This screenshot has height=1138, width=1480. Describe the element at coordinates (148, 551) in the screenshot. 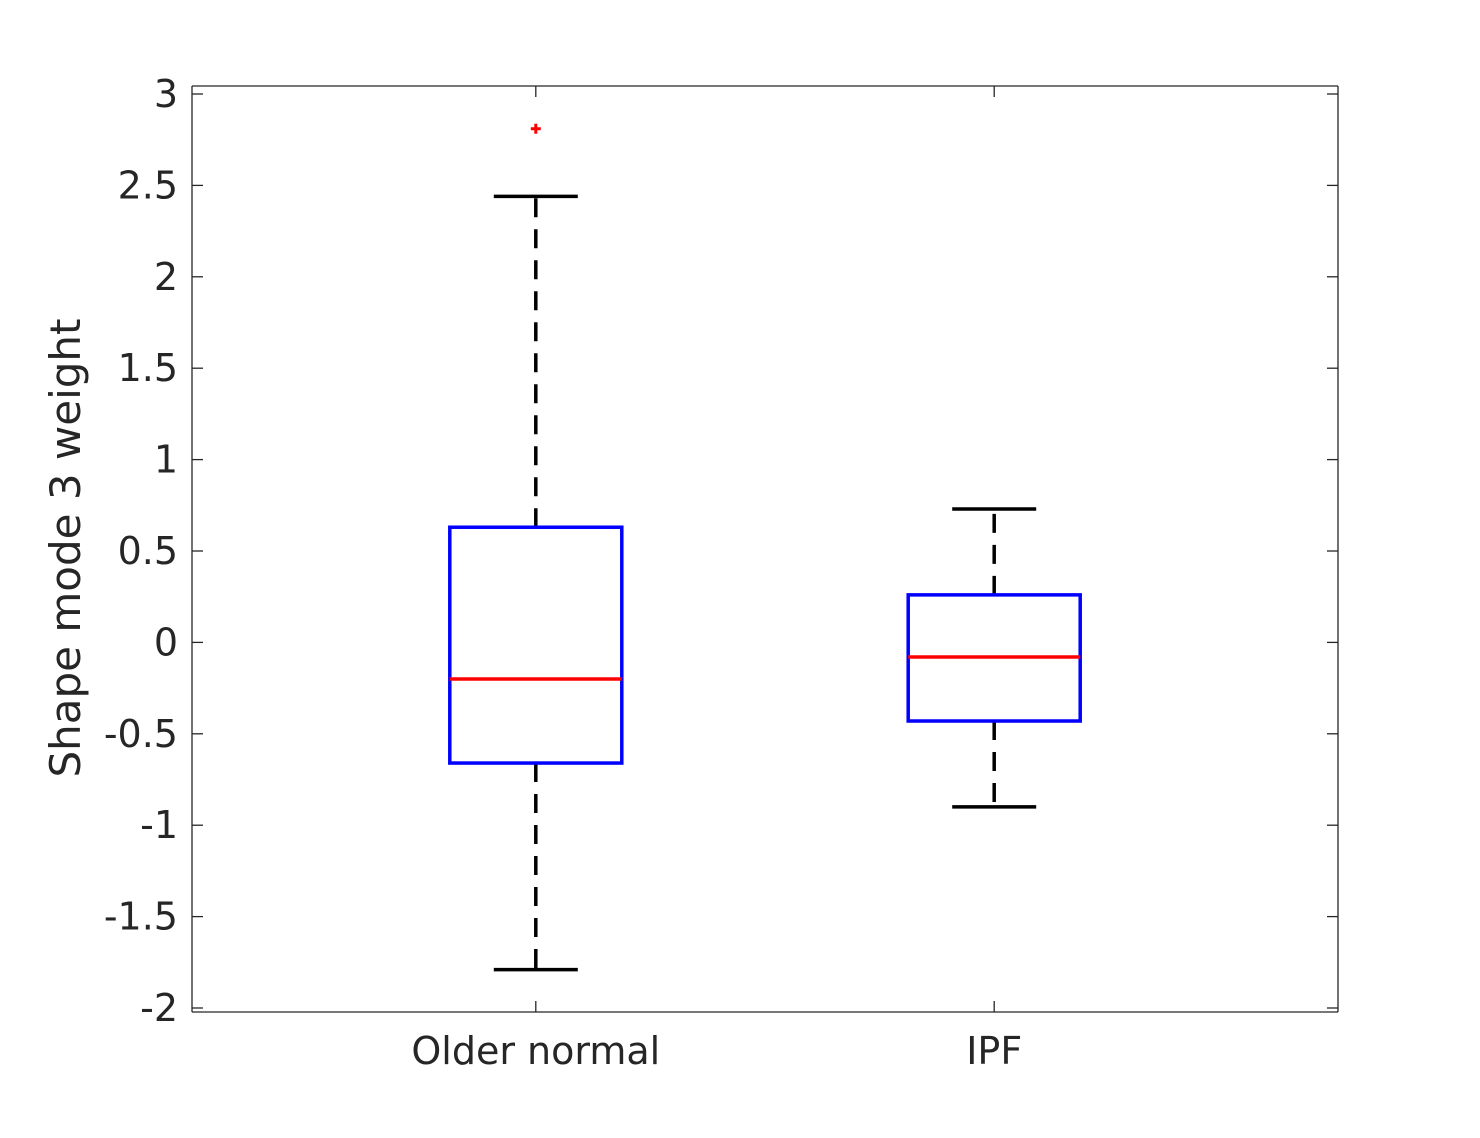

I see `y-tick-label: 0.5` at that location.